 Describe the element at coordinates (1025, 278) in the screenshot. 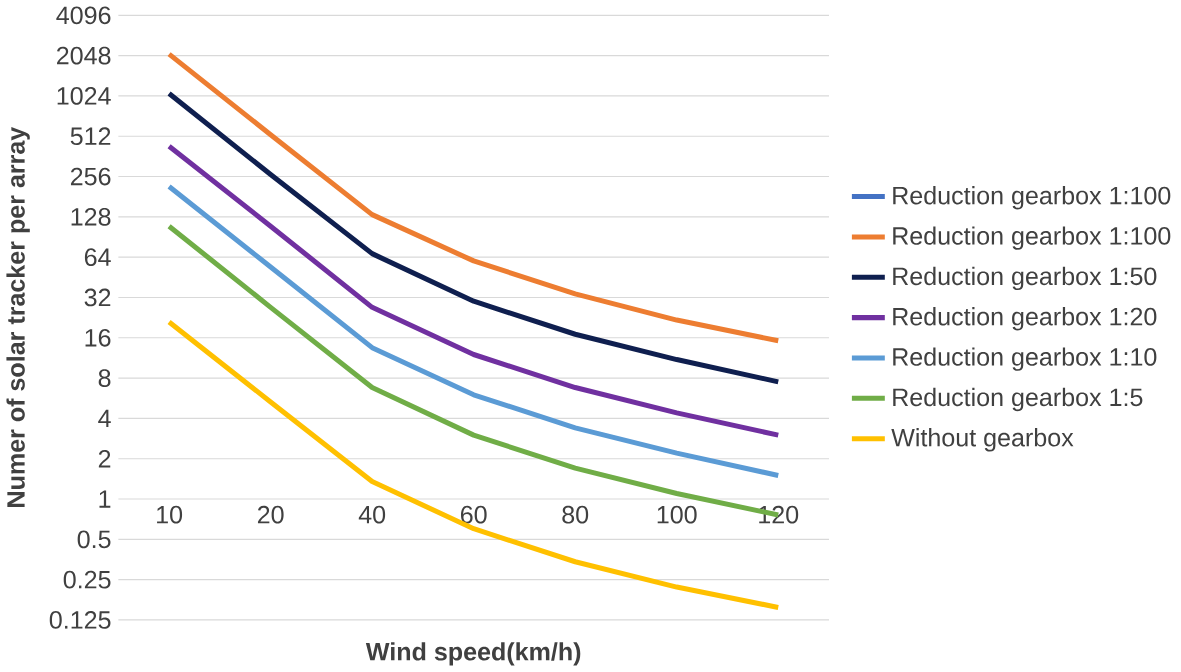

I see `legend-label: Reduction gearbox 1:50` at that location.